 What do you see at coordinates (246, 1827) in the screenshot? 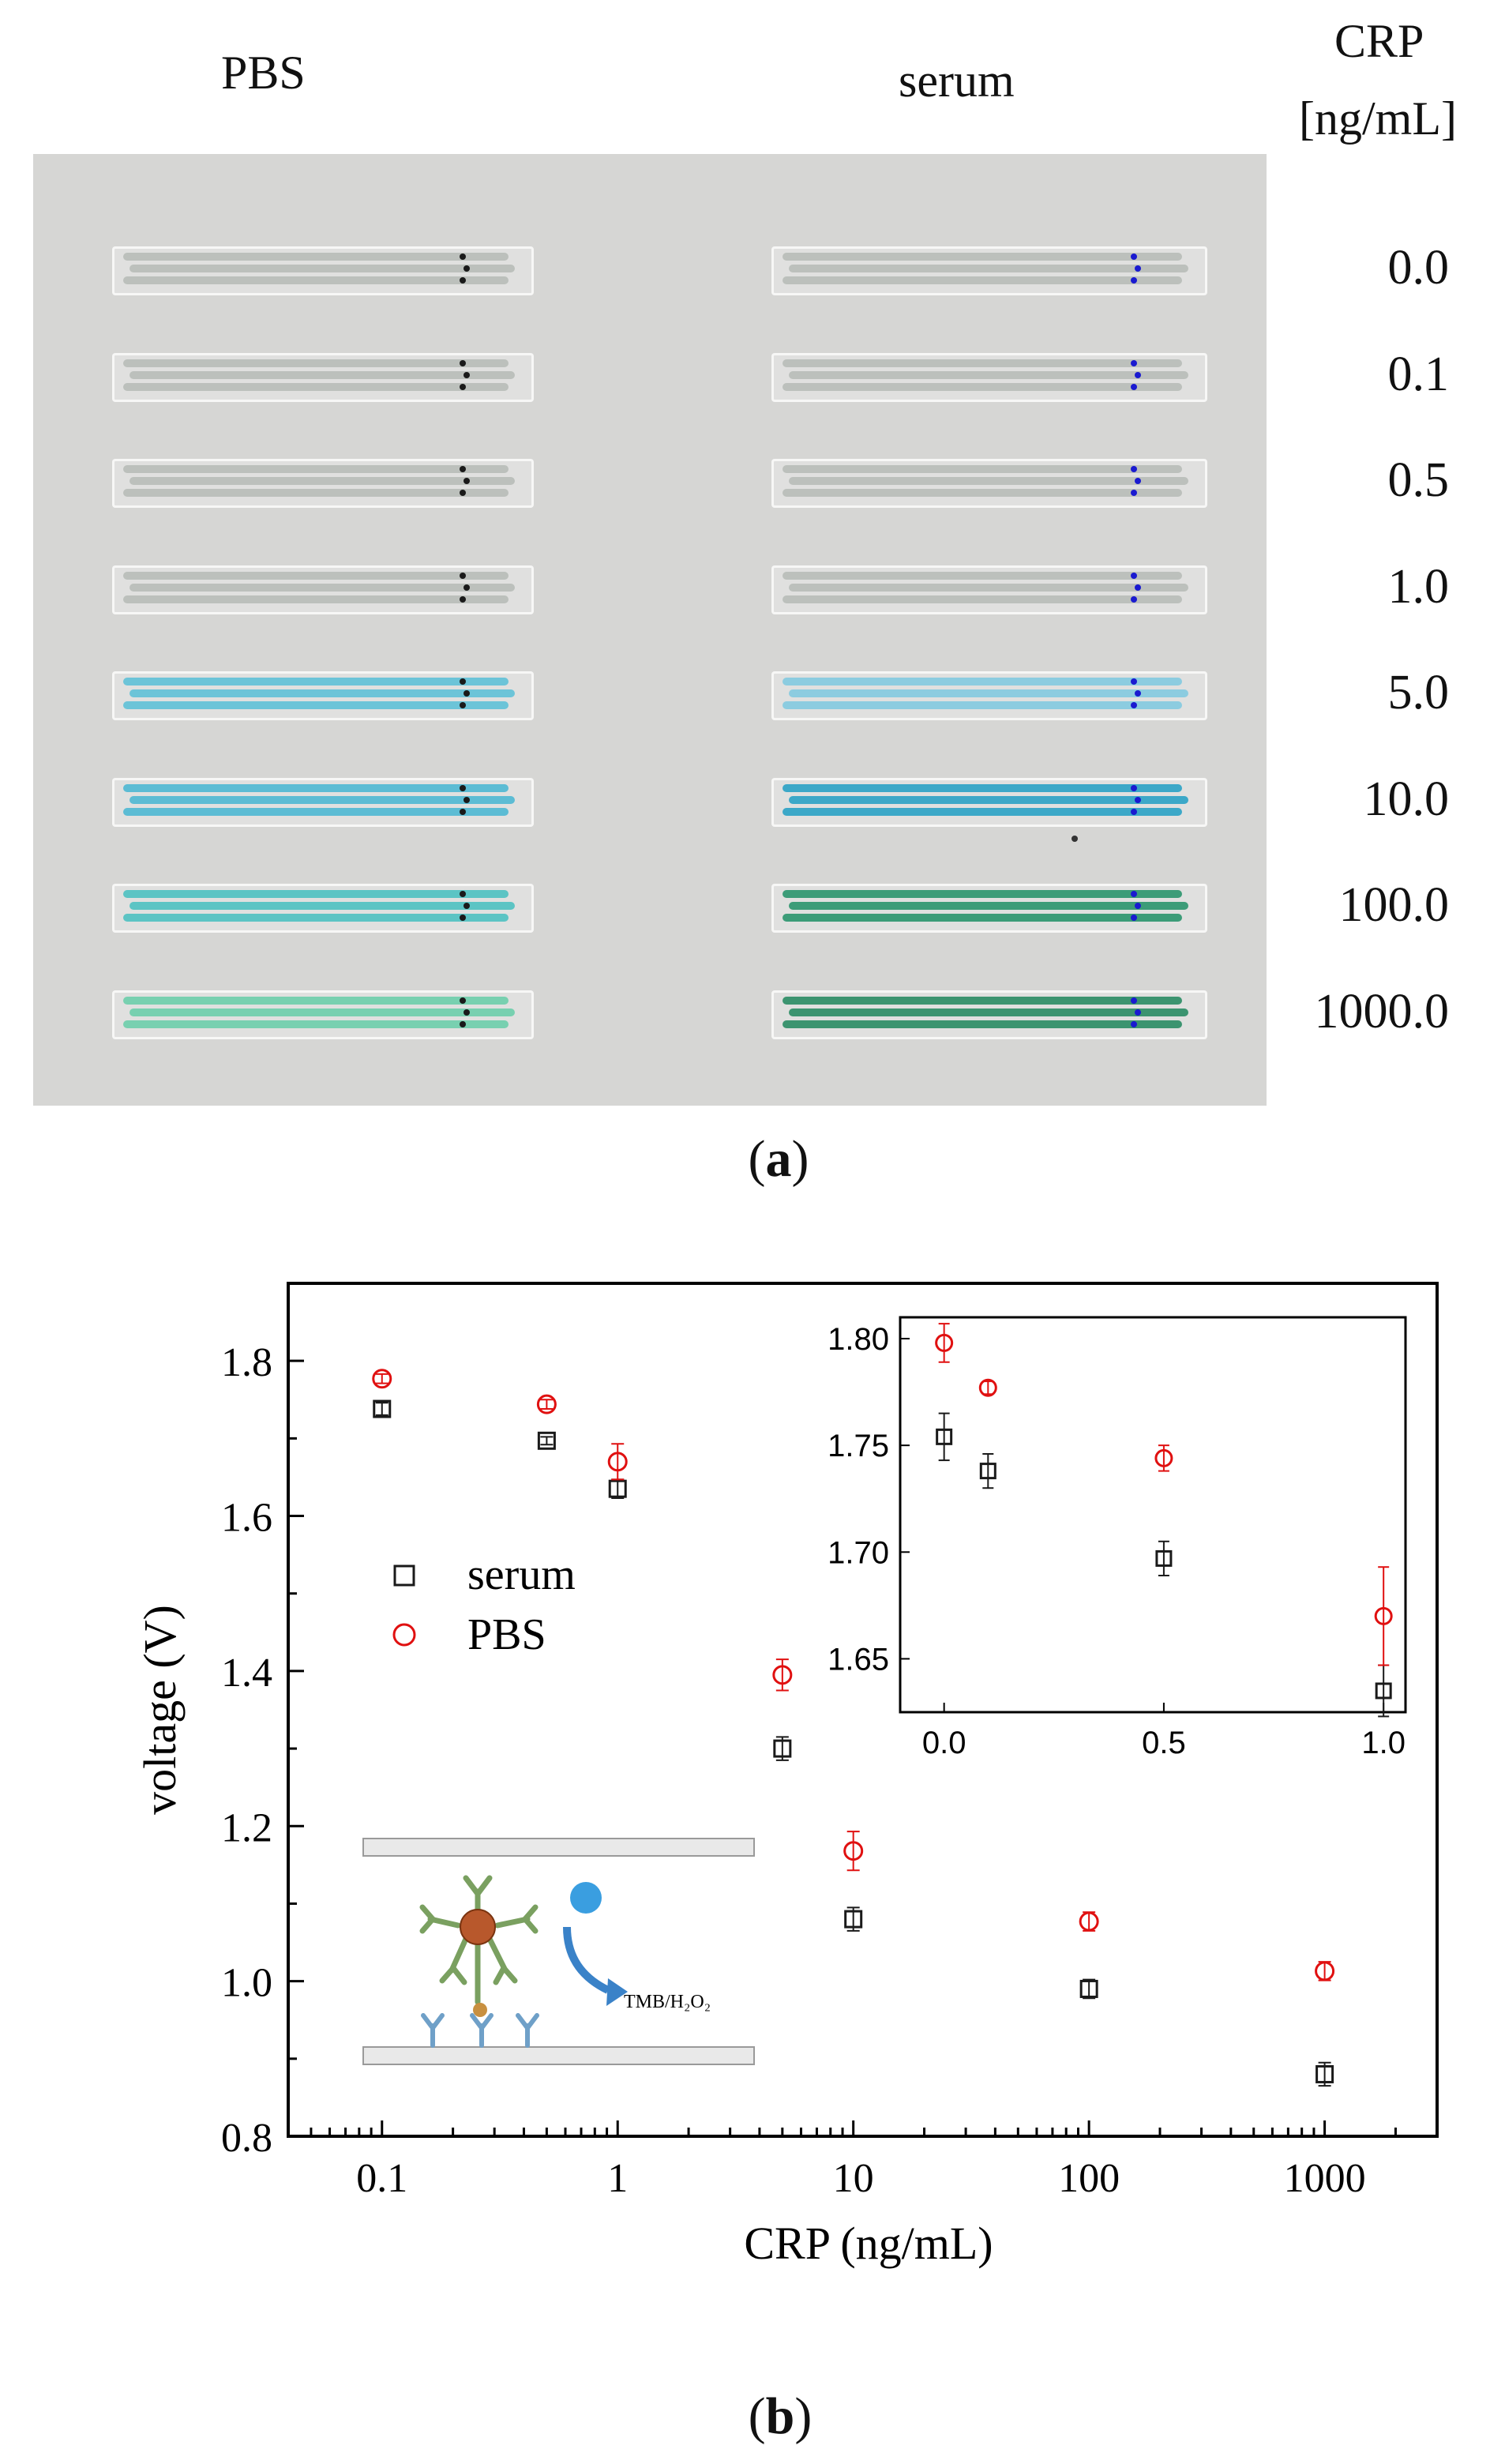
I see `y-tick-label: 1.2` at bounding box center [246, 1827].